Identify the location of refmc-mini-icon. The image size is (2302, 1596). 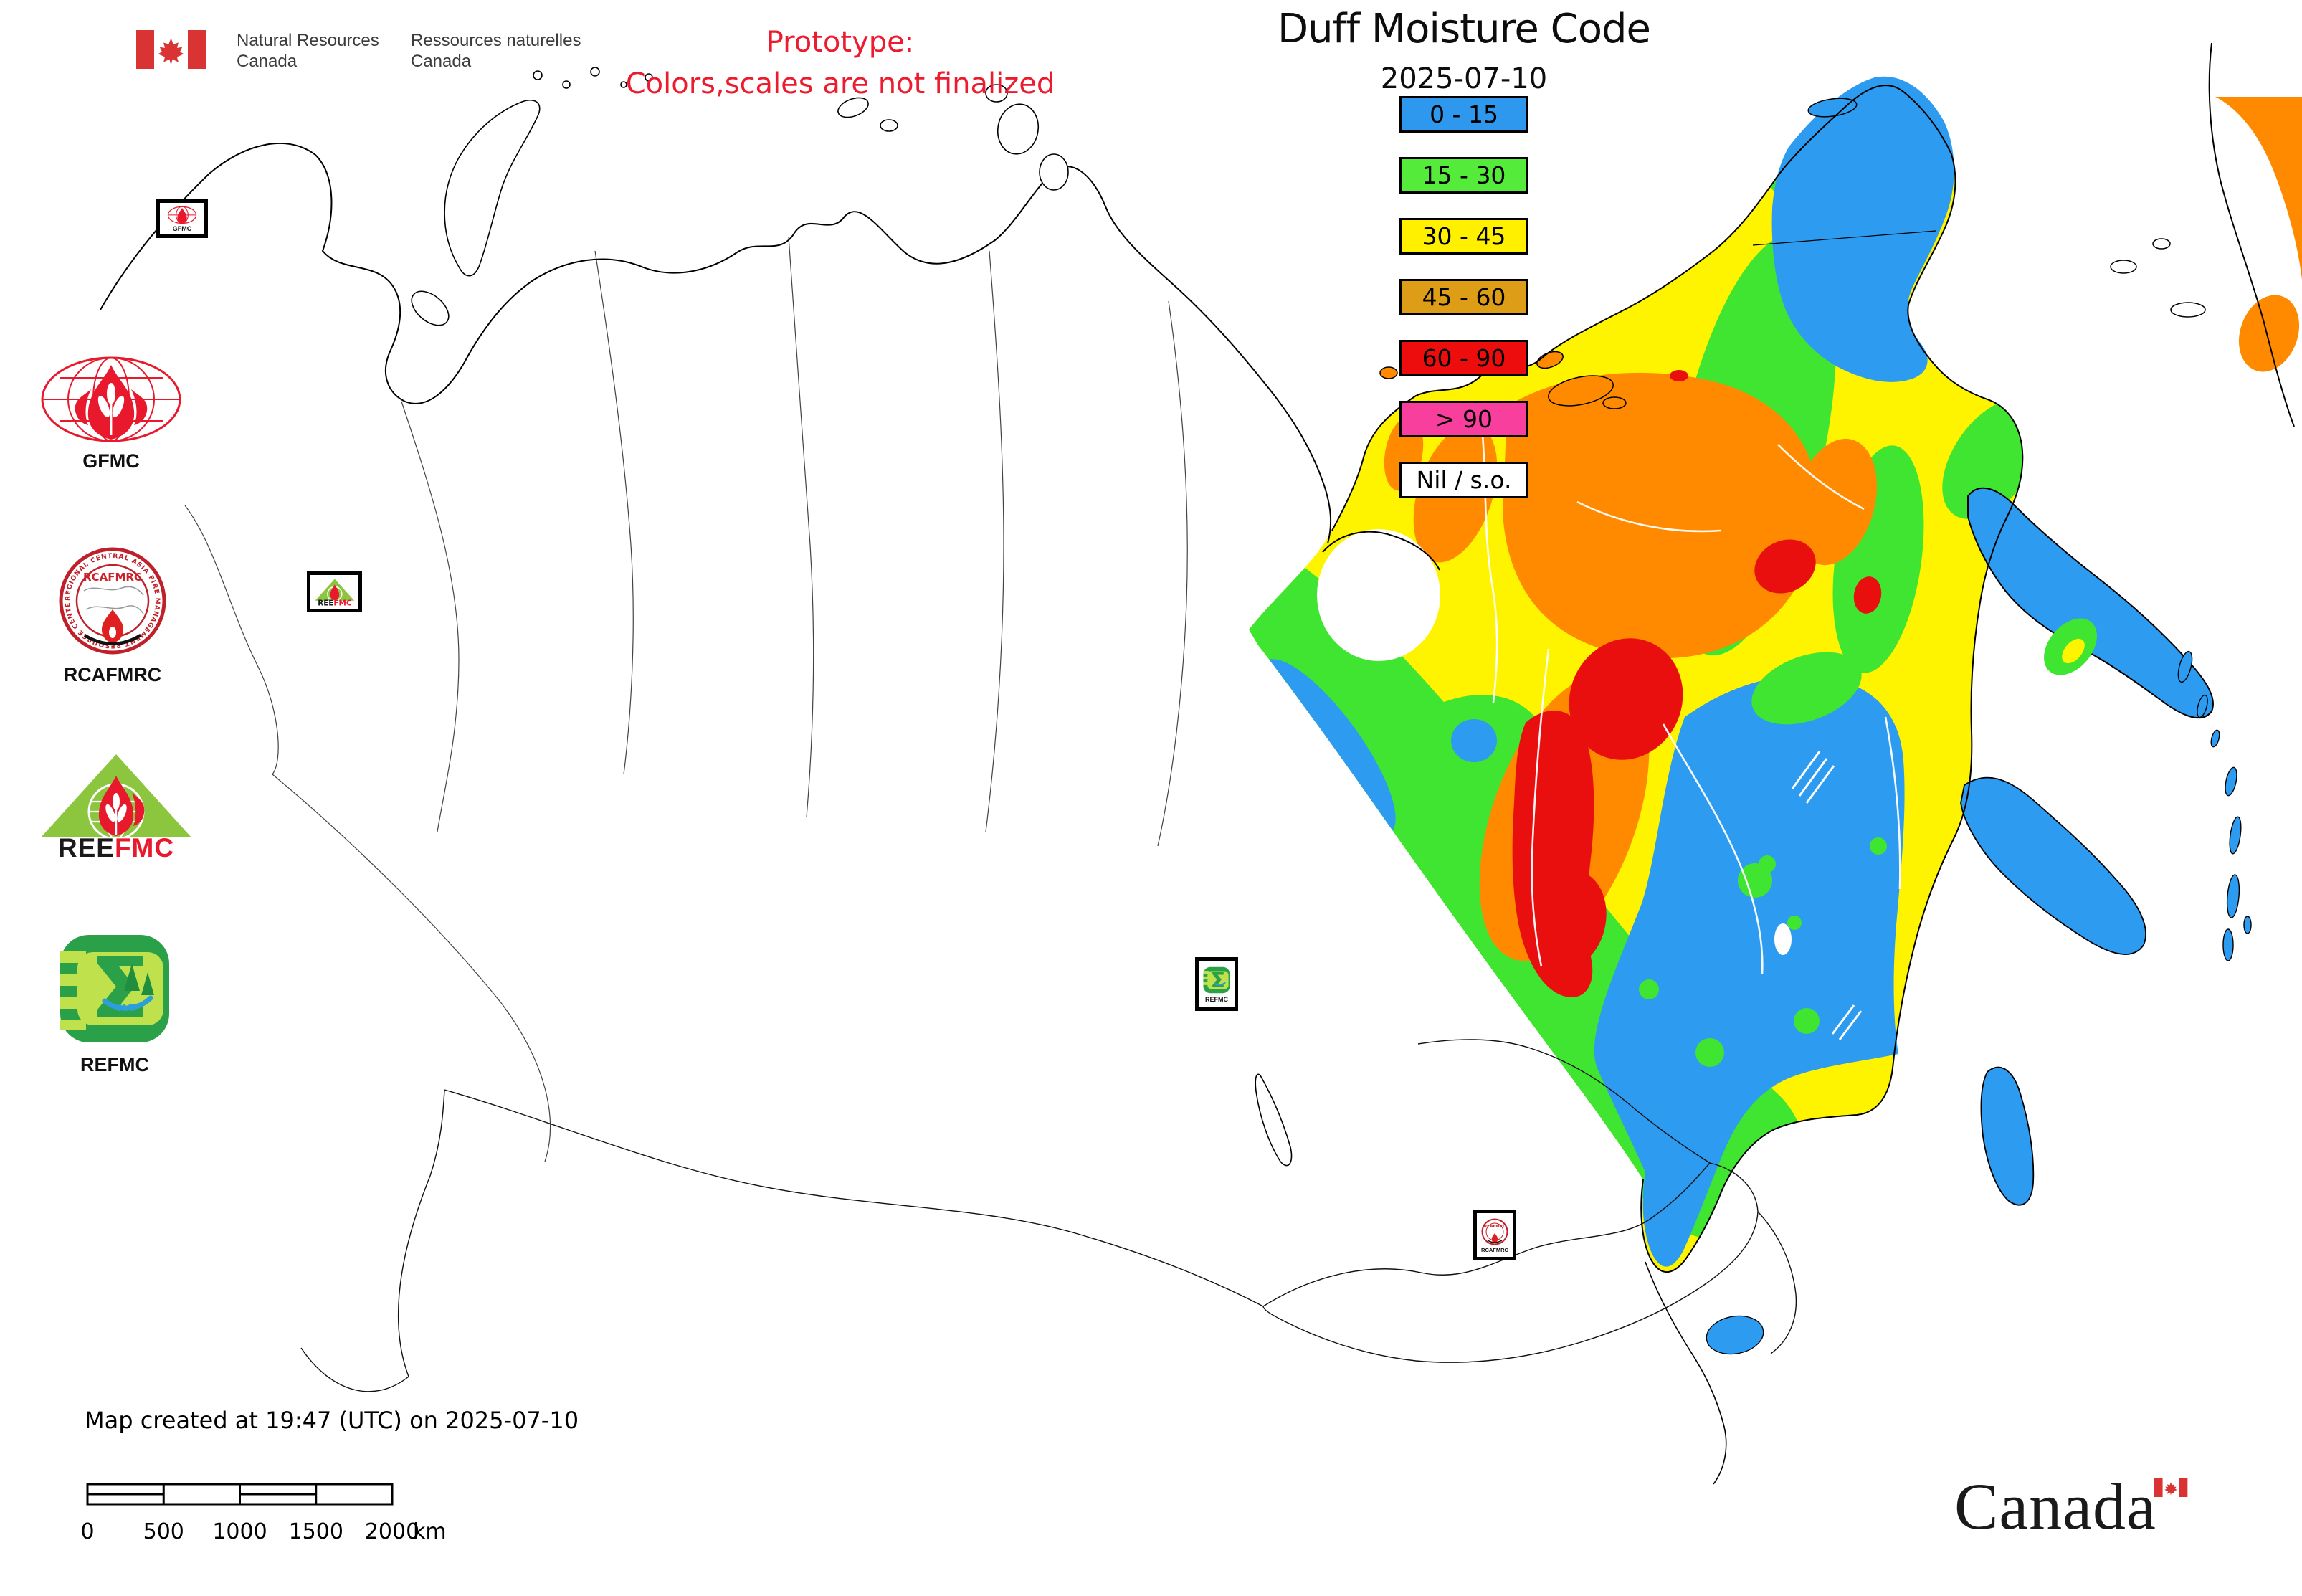
(1216, 979).